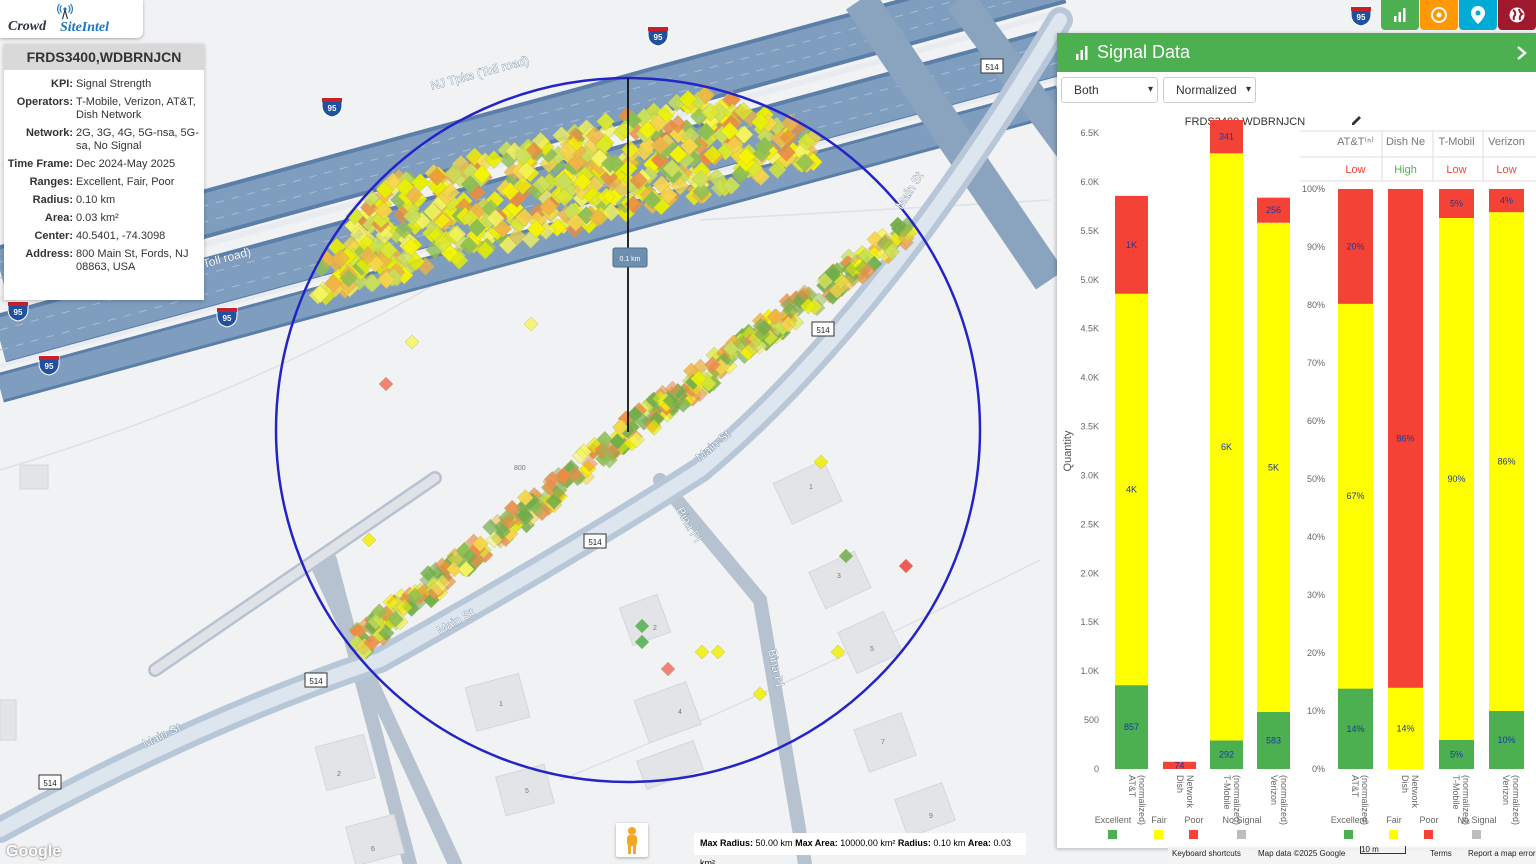  Describe the element at coordinates (1132, 786) in the screenshot. I see `x-tick-label: AT&T` at that location.